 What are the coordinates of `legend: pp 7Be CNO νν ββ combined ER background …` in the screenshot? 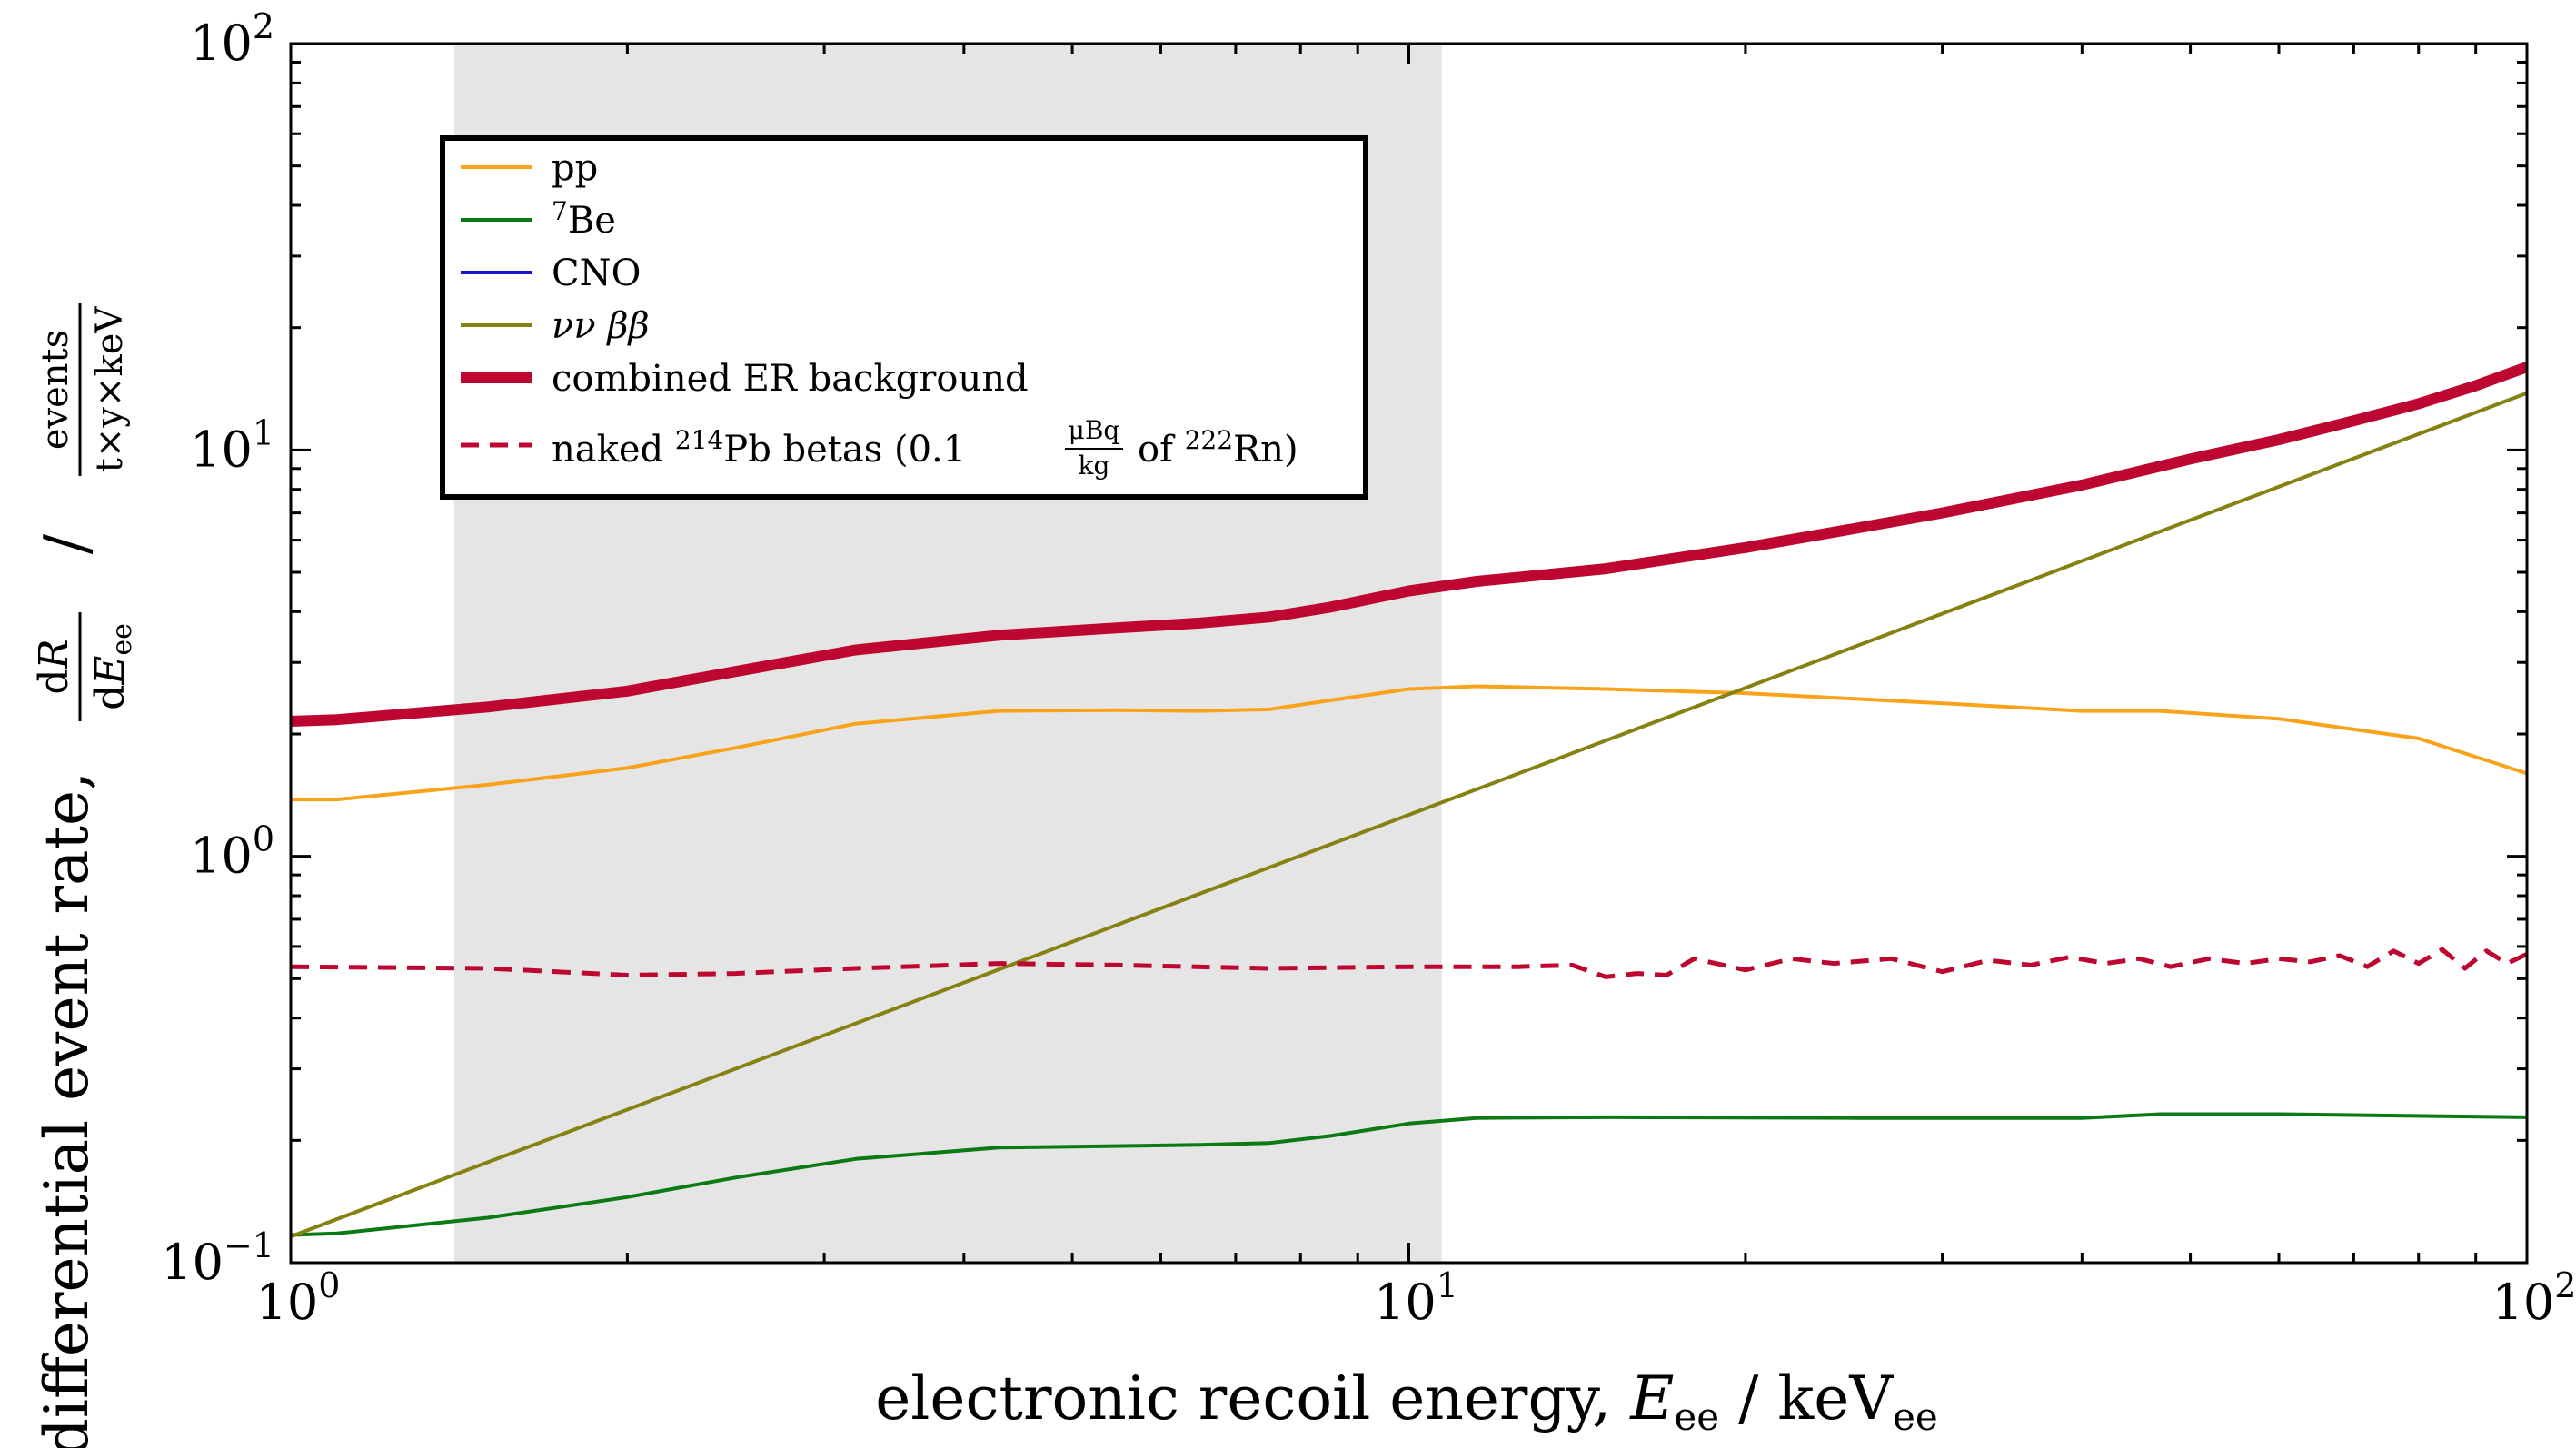 It's located at (904, 317).